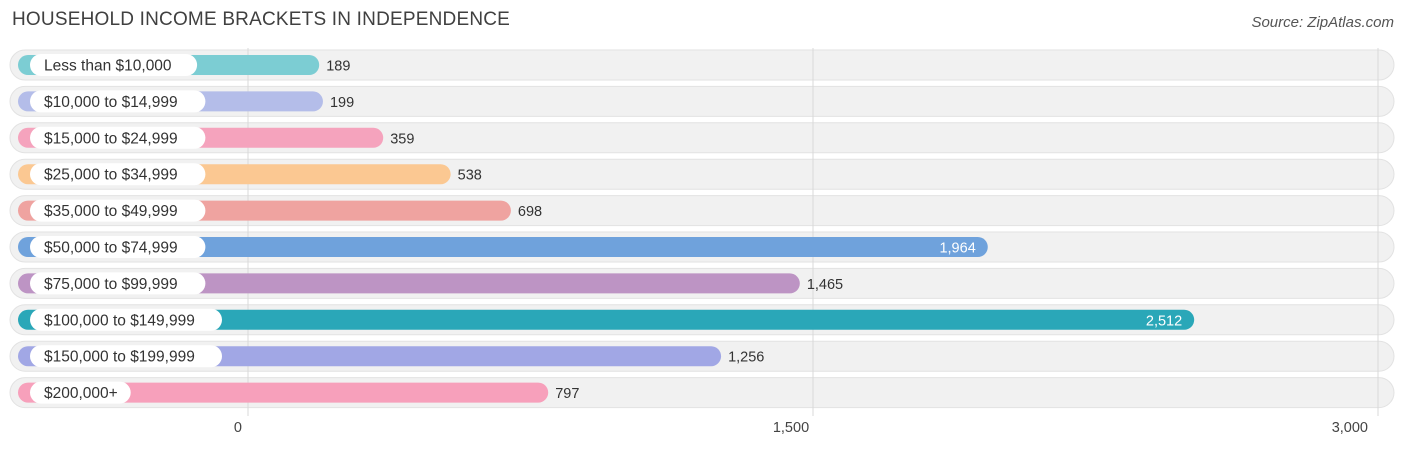 The image size is (1406, 449). I want to click on value-label: 698, so click(530, 212).